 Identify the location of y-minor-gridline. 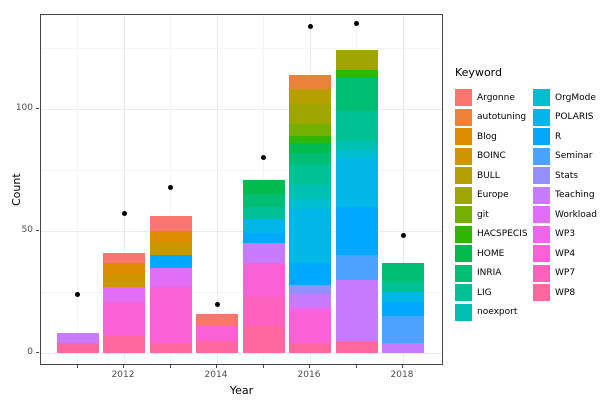
(241, 292).